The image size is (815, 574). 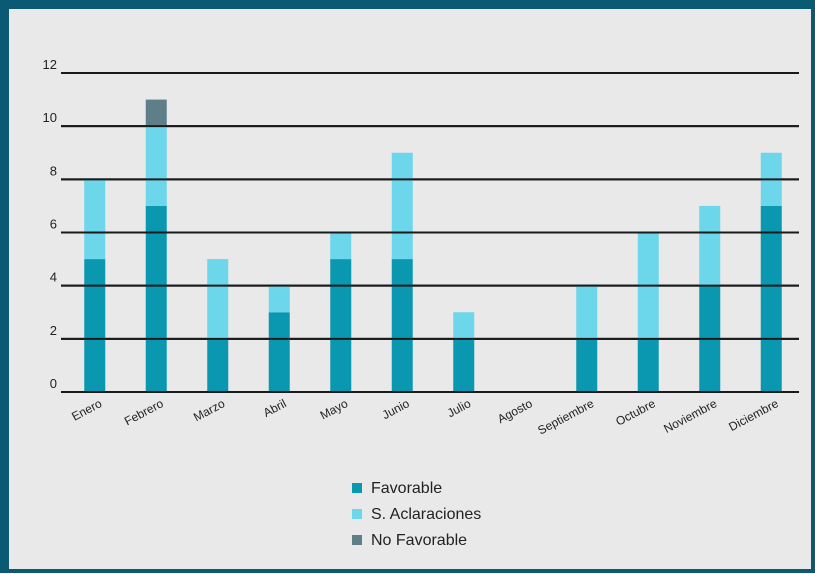 I want to click on x-tick-label: Agosto, so click(x=515, y=411).